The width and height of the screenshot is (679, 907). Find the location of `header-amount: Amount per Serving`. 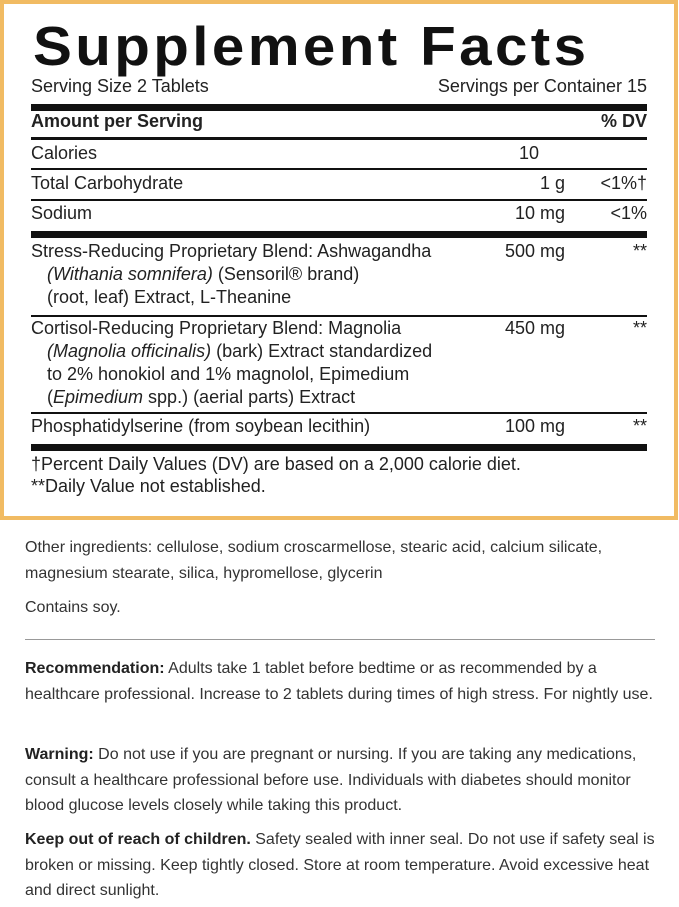

header-amount: Amount per Serving is located at coordinates (117, 121).